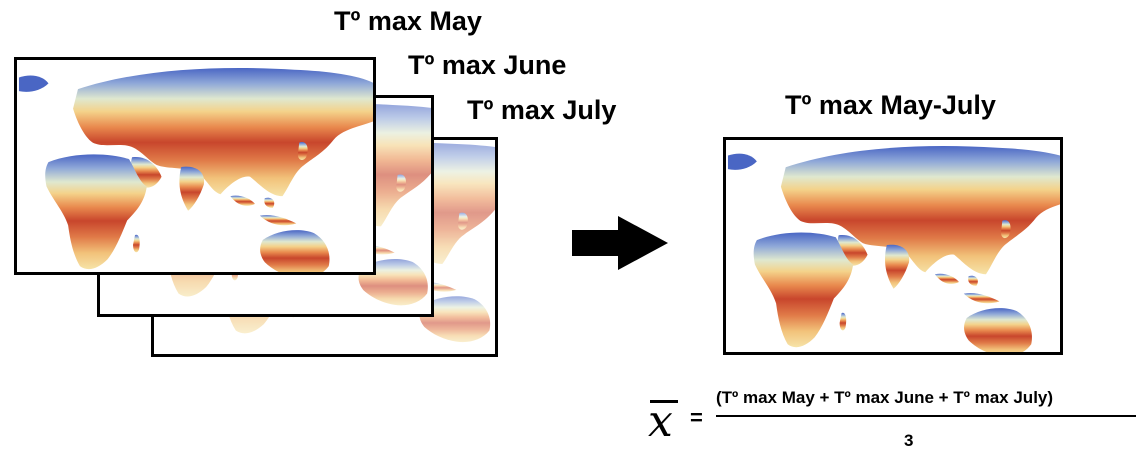 Image resolution: width=1139 pixels, height=450 pixels. Describe the element at coordinates (660, 422) in the screenshot. I see `xbar-symbol: x` at that location.